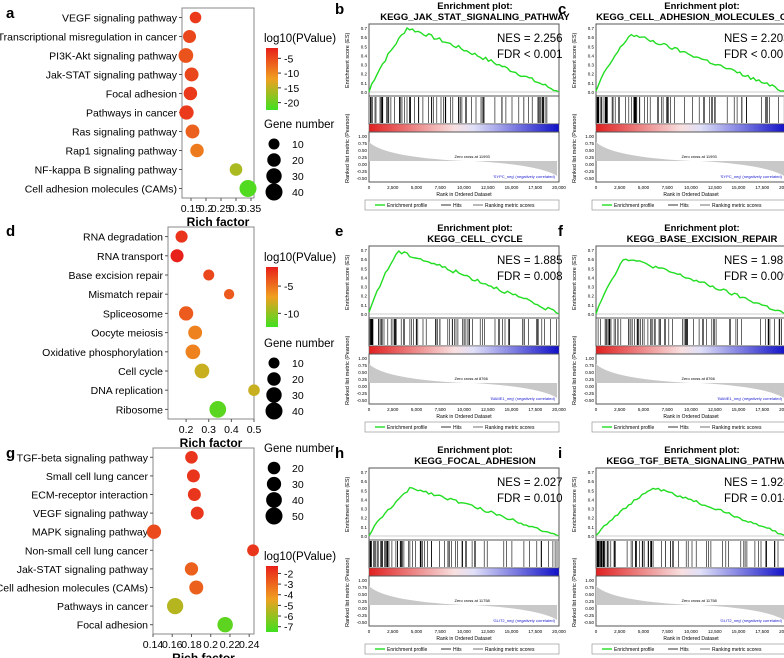 This screenshot has width=784, height=658. Describe the element at coordinates (10, 13) in the screenshot. I see `panel-letter: a` at that location.